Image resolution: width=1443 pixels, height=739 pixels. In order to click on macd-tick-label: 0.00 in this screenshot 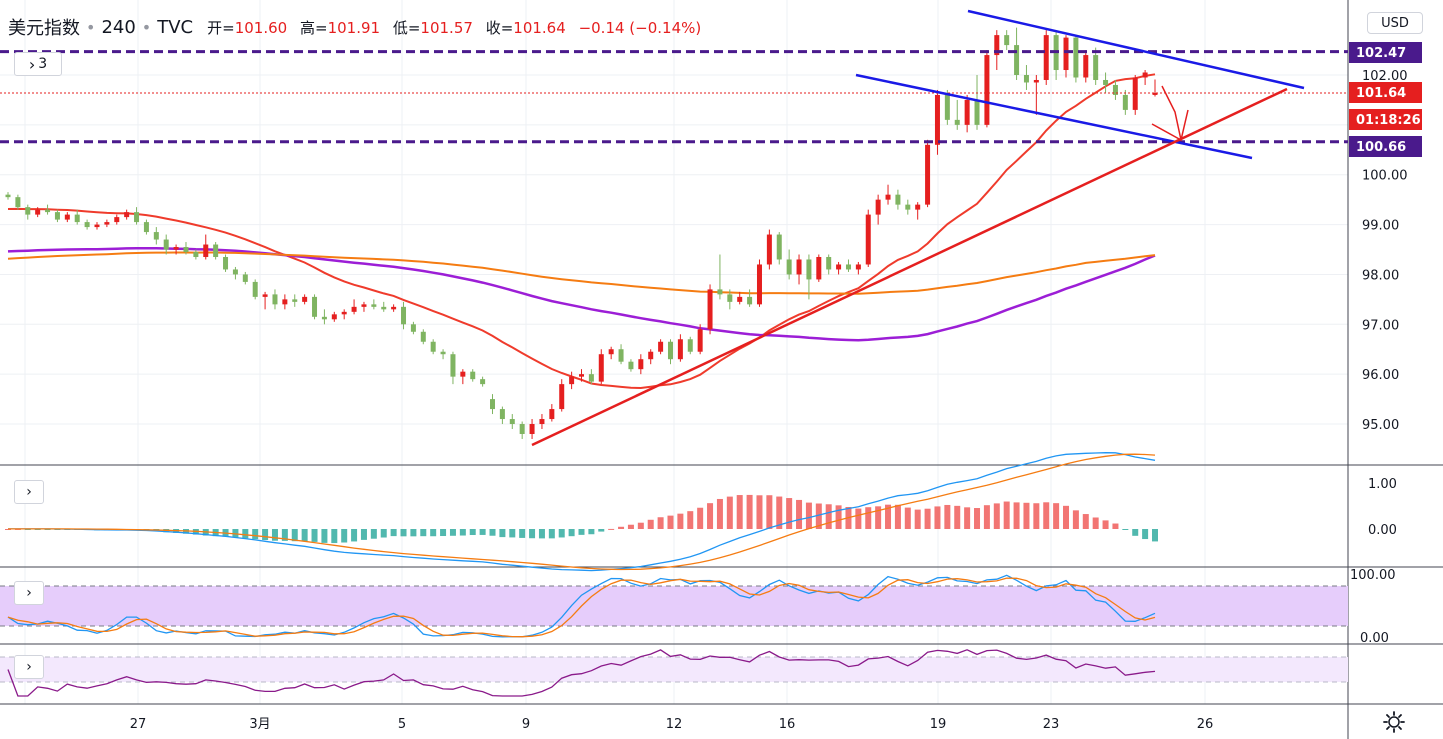, I will do `click(1382, 530)`.